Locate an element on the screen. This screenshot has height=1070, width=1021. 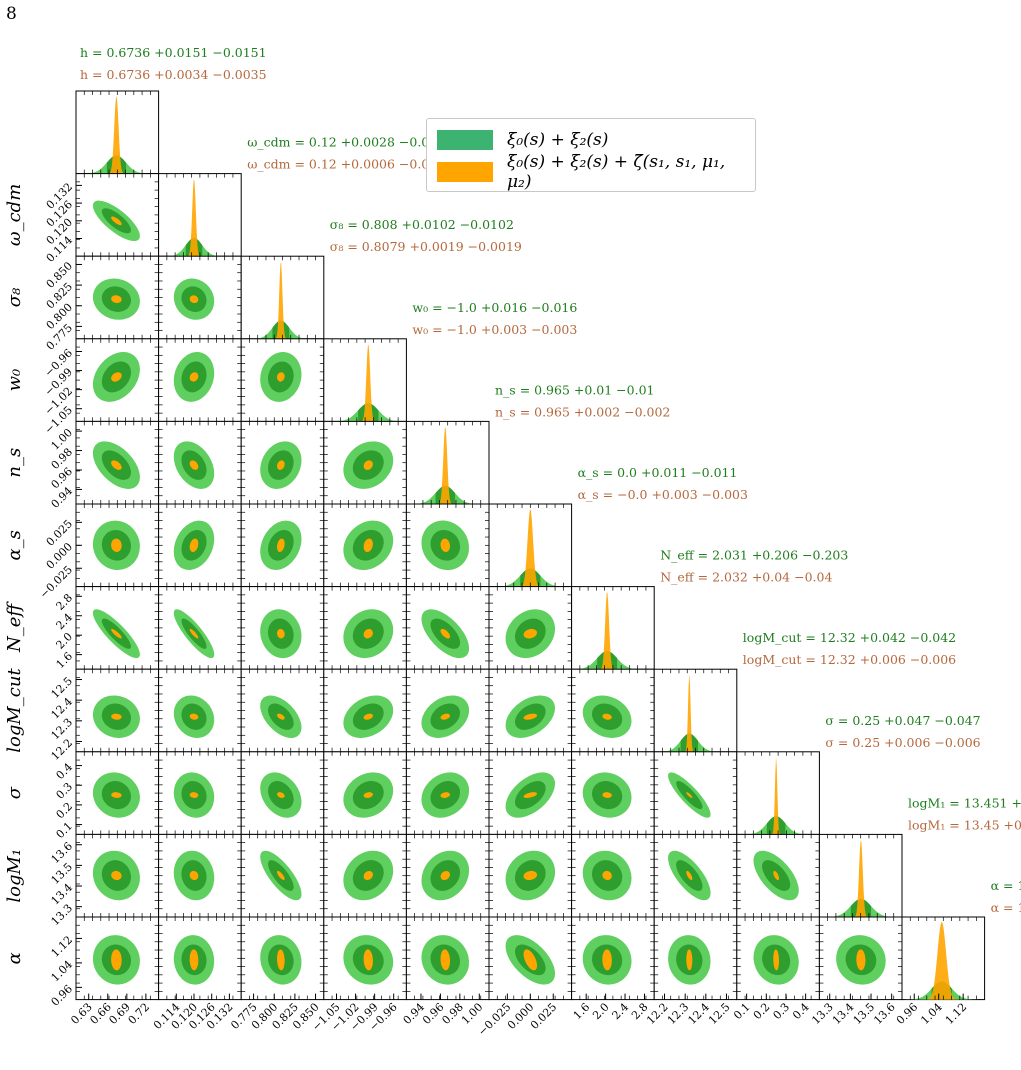
ytick-label: 12.4 is located at coordinates (62, 708).